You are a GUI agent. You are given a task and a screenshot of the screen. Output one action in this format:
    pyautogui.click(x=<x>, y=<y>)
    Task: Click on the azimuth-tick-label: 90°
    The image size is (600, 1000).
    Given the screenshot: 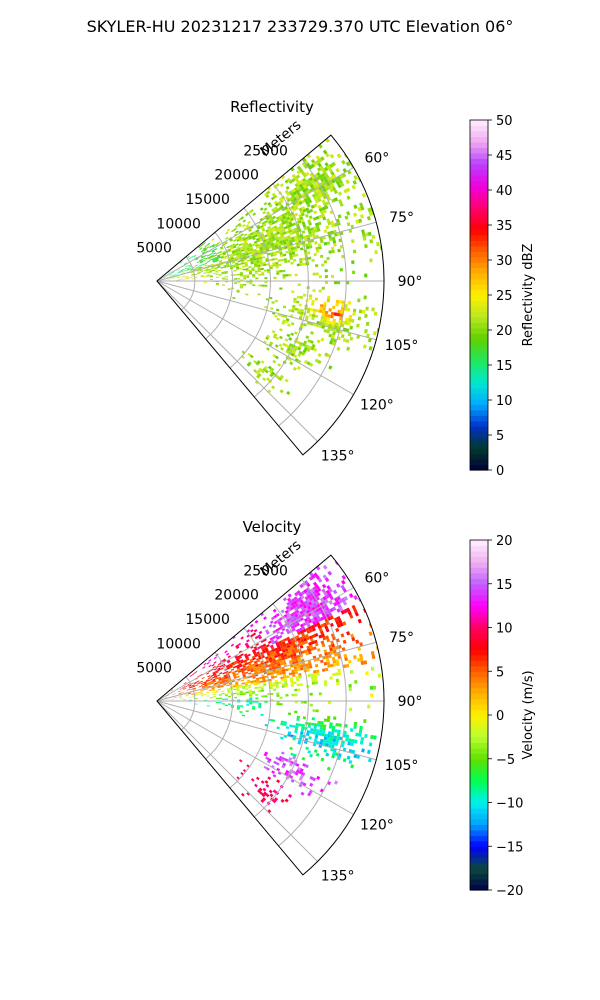 What is the action you would take?
    pyautogui.click(x=410, y=702)
    